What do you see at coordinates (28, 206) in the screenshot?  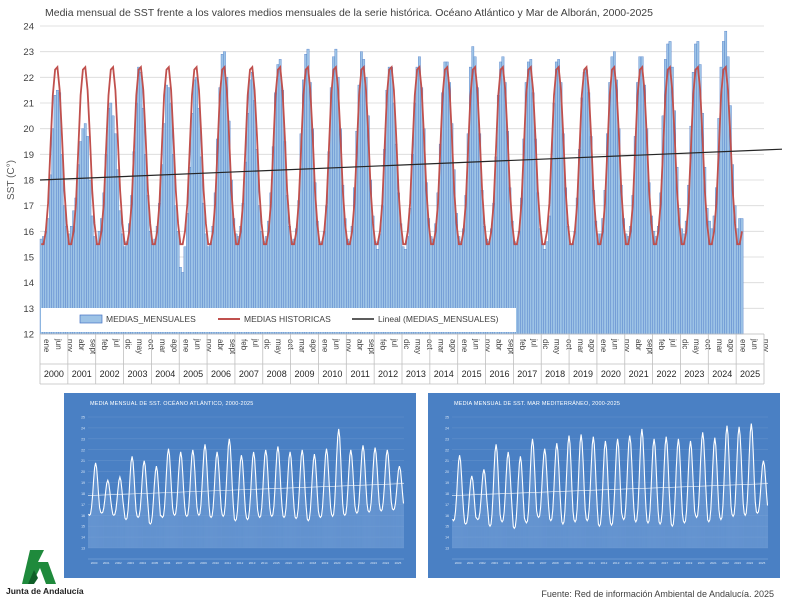 I see `y-tick-label: 17` at bounding box center [28, 206].